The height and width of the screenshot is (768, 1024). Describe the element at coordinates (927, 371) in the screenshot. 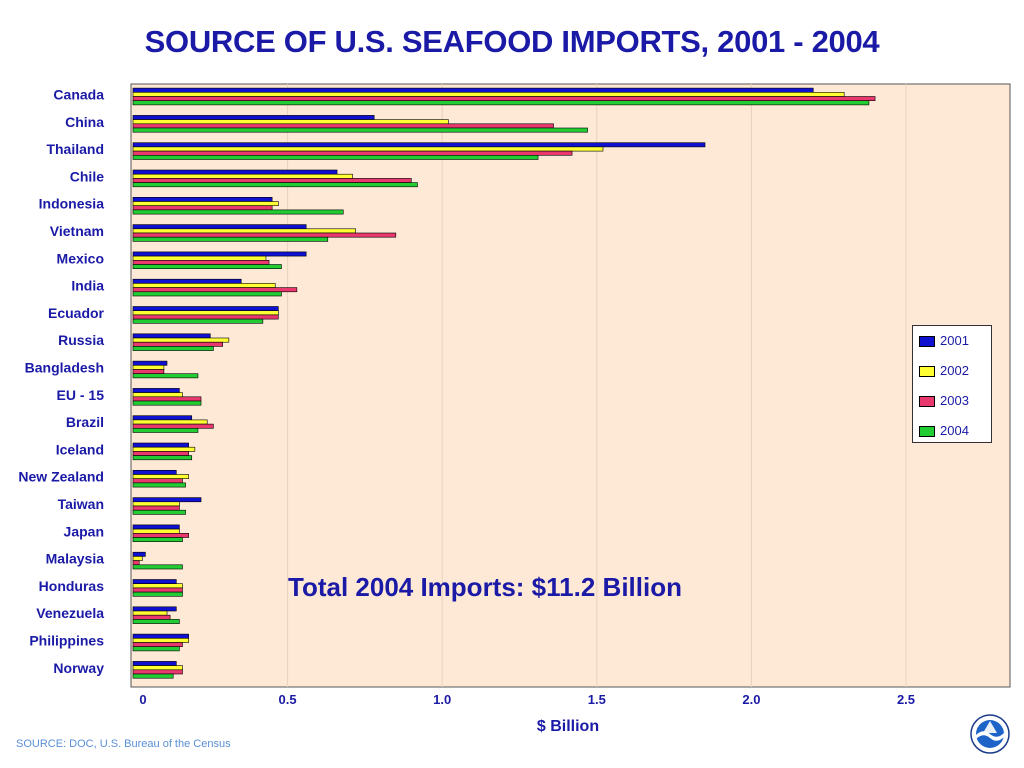

I see `legend-swatch-2002` at that location.